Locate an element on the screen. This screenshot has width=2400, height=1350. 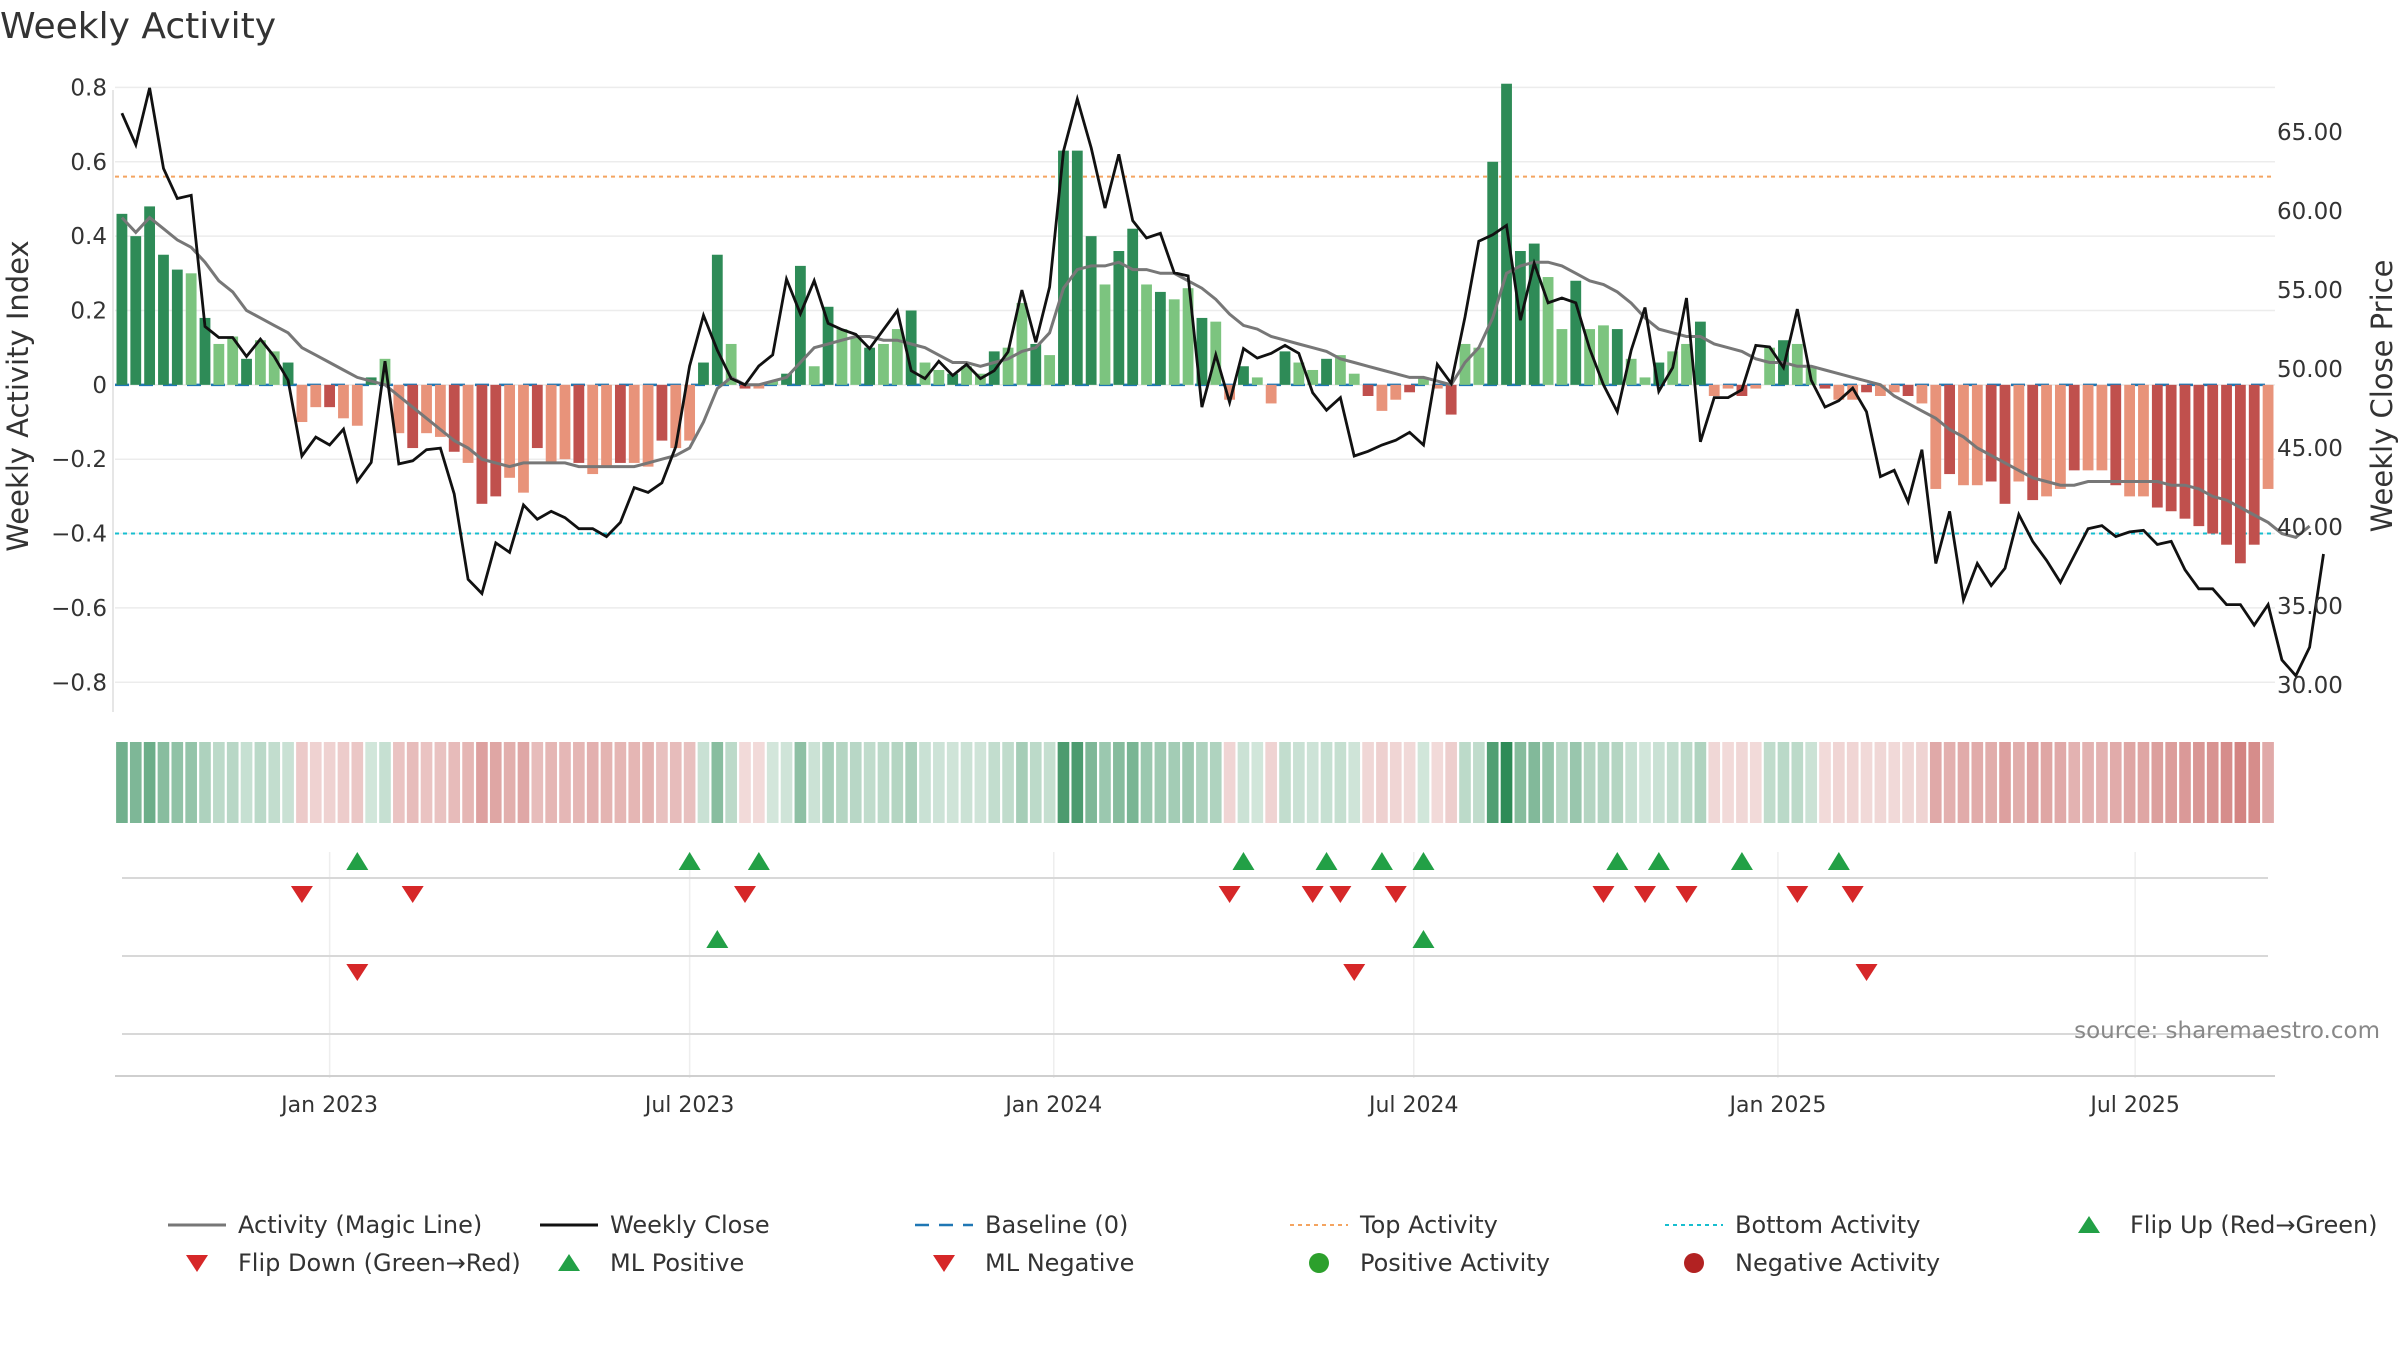
y-left-tick-label: 0.6 is located at coordinates (88, 163).